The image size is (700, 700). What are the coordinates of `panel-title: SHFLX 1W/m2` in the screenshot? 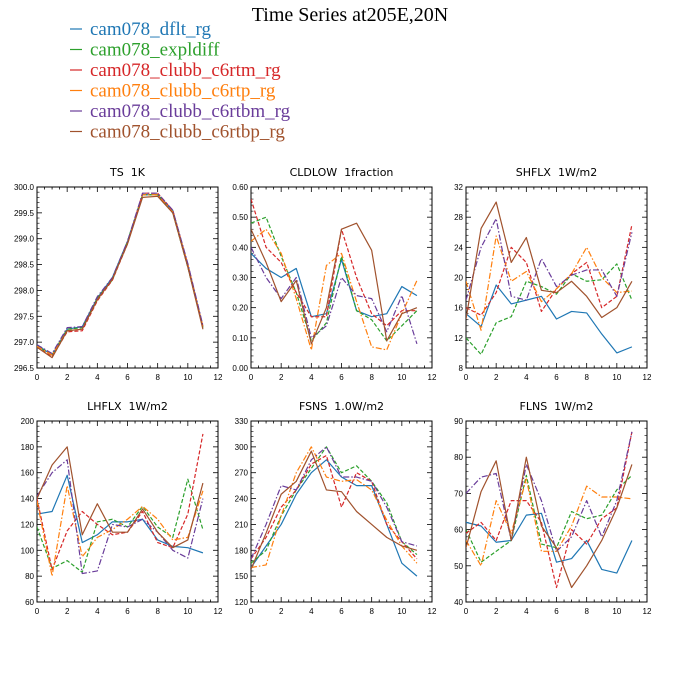 It's located at (557, 172).